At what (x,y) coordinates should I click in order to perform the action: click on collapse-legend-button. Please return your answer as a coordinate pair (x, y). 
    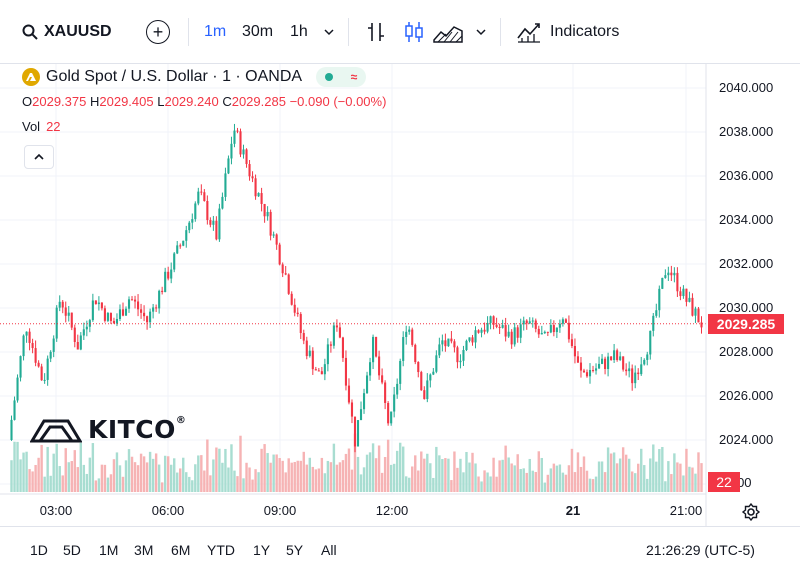
    Looking at the image, I should click on (39, 157).